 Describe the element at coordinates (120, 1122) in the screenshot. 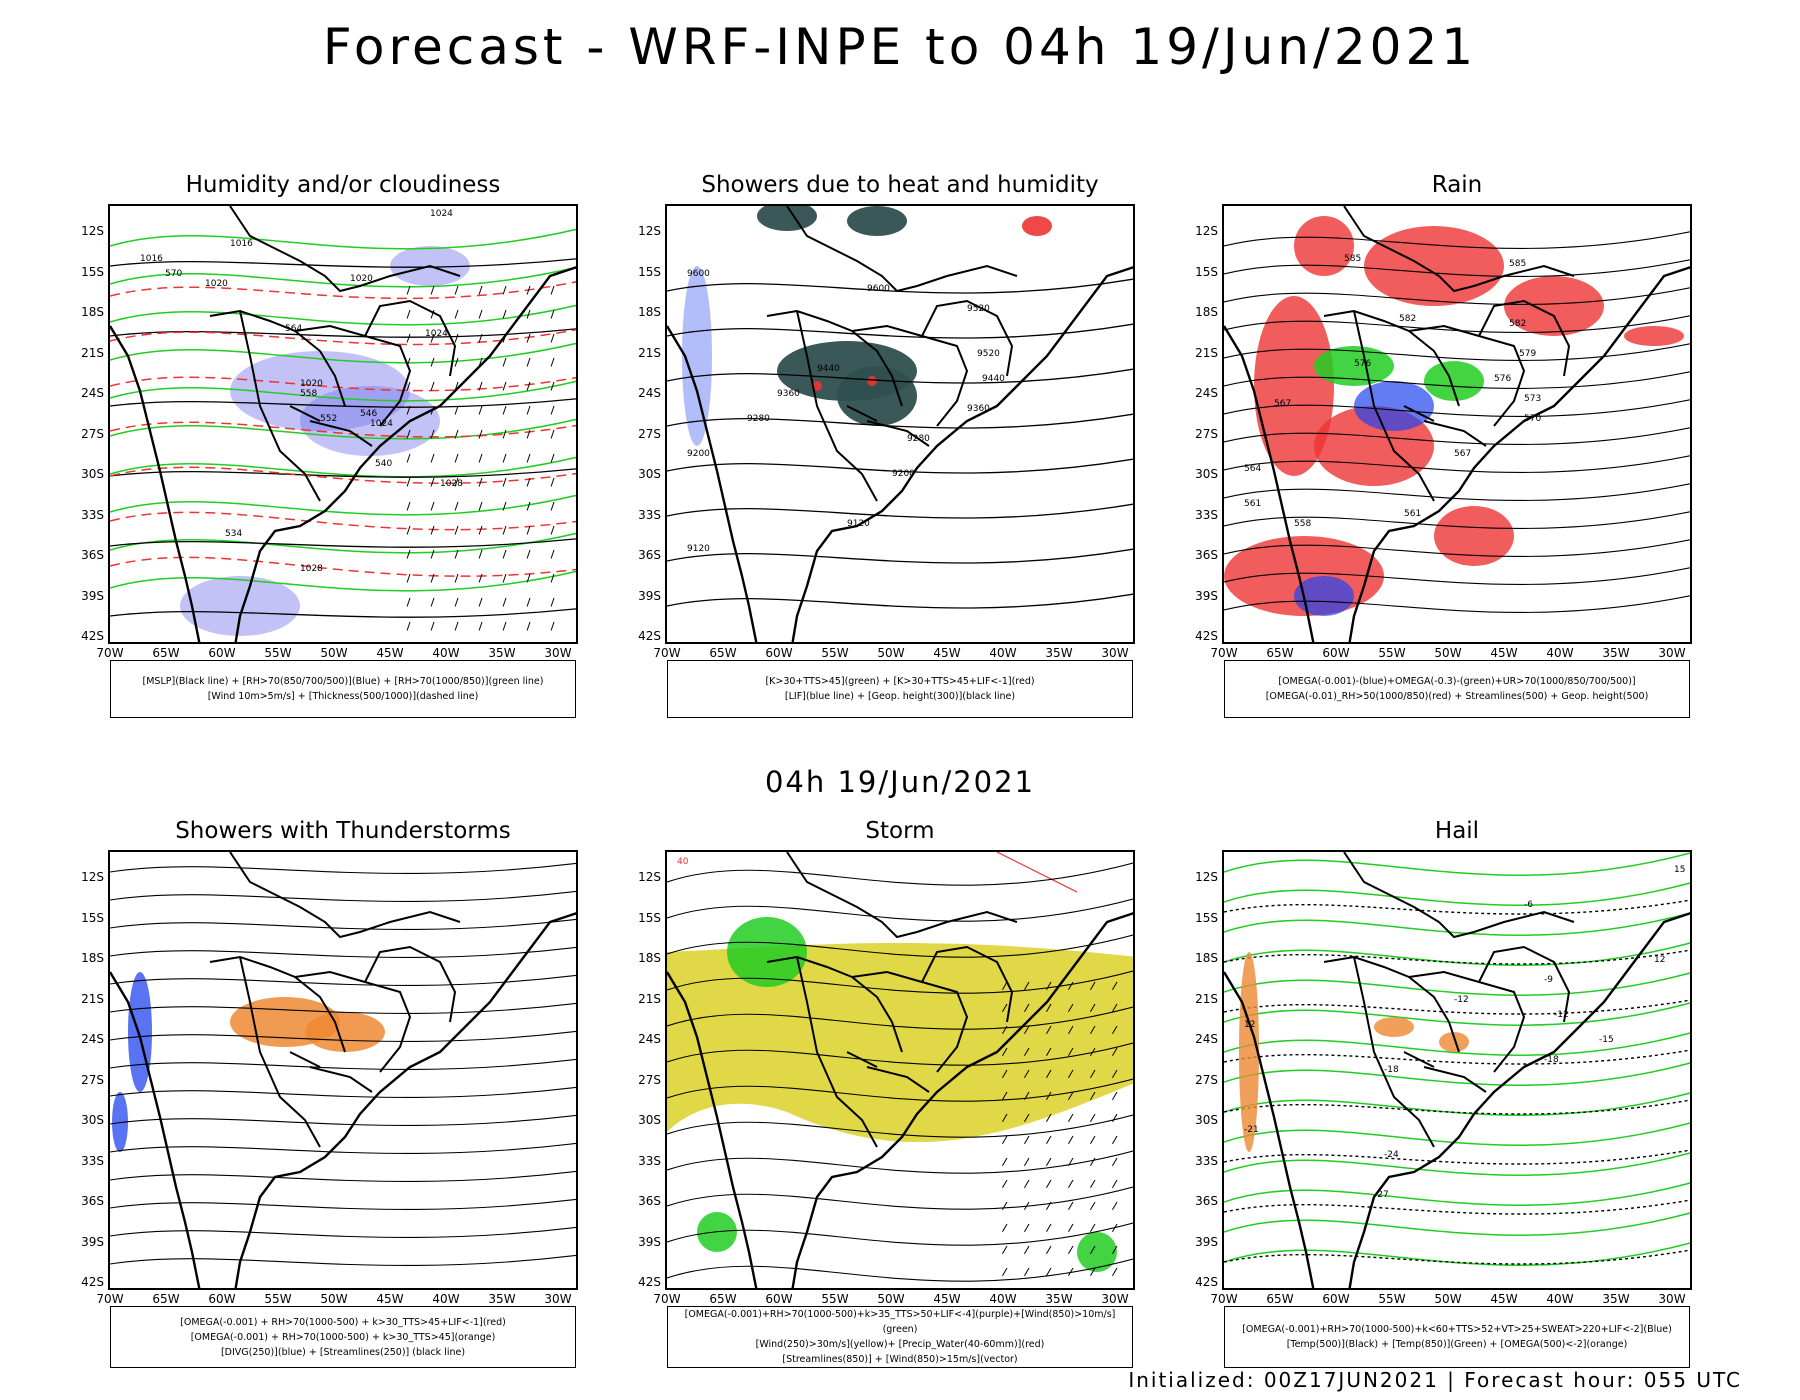

I see `divergence-blue-area` at that location.